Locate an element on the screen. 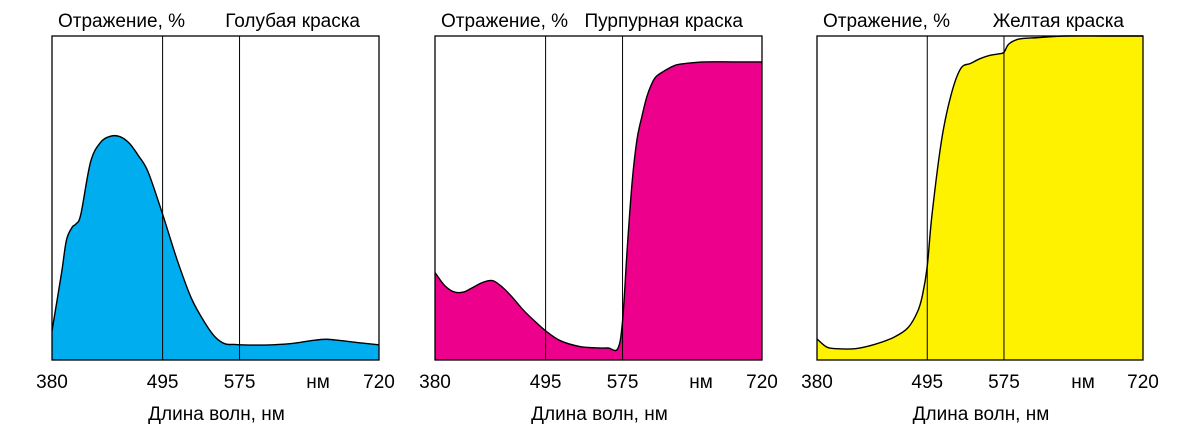 The image size is (1200, 441). reflectance-area is located at coordinates (215, 247).